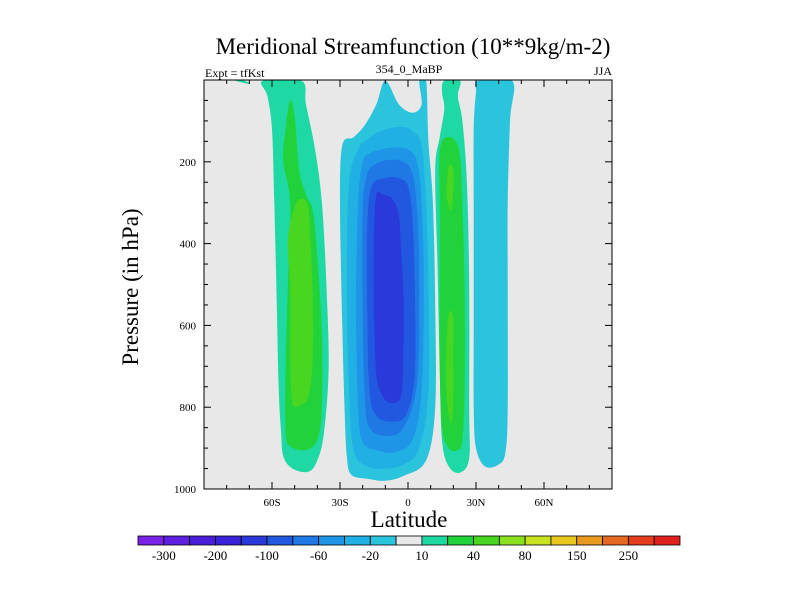  What do you see at coordinates (388, 297) in the screenshot?
I see `contour-region-sh-hadley-core` at bounding box center [388, 297].